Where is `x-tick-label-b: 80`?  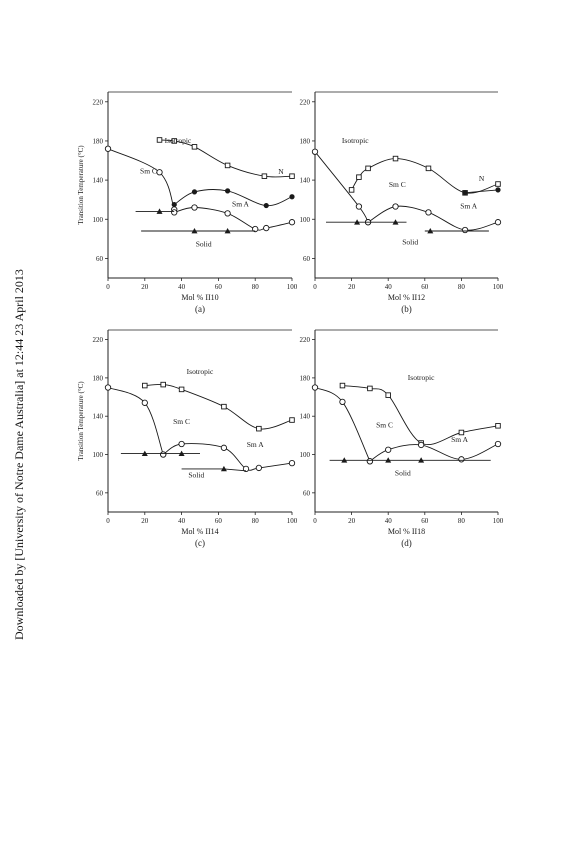
x-tick-label-b: 80 is located at coordinates (462, 287).